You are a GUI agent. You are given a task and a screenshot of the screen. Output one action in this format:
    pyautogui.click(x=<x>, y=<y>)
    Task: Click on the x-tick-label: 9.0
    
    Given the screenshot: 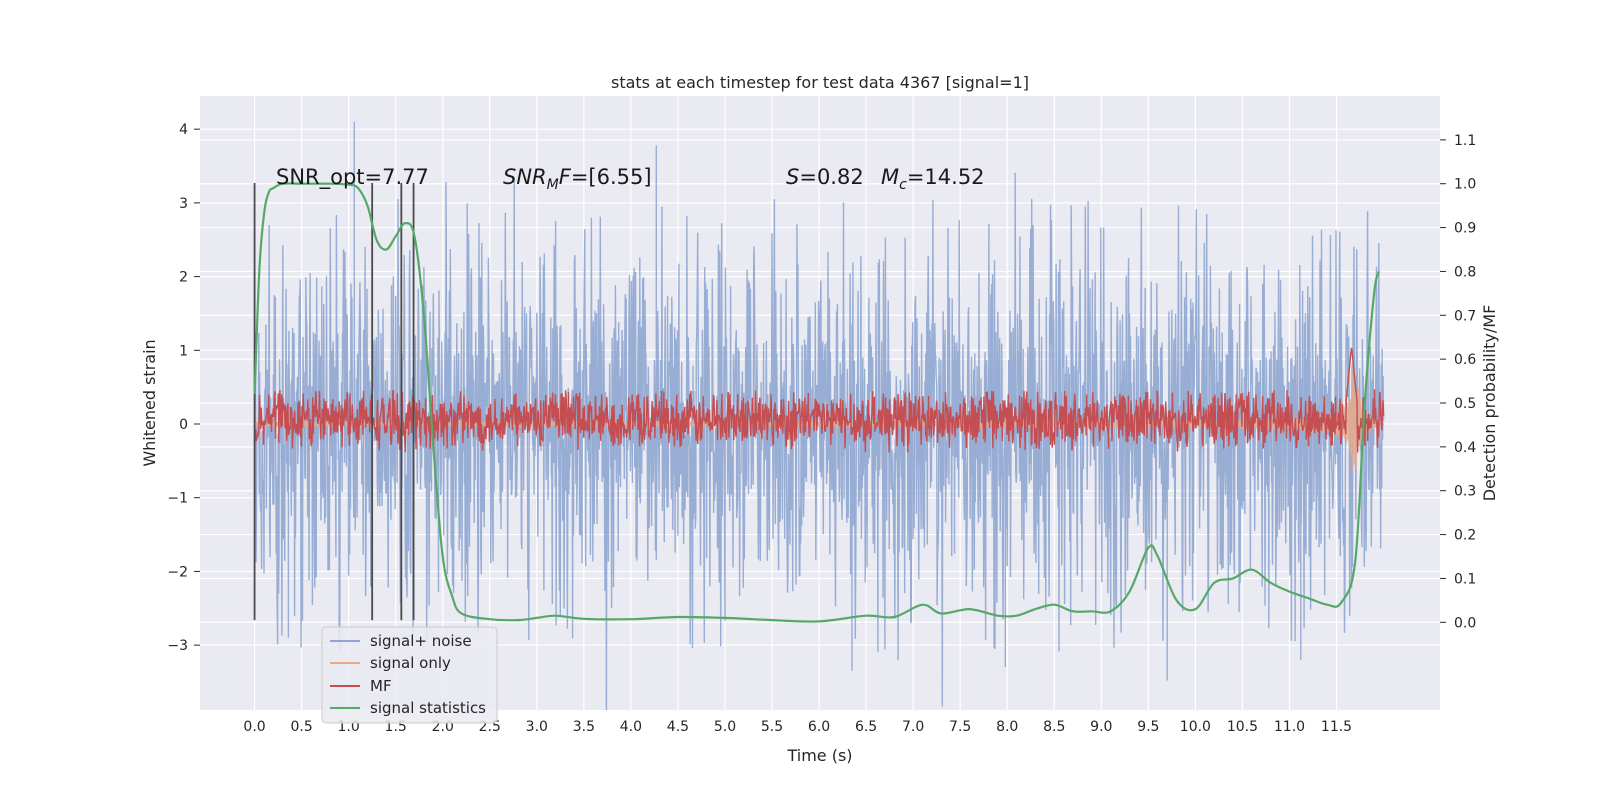 What is the action you would take?
    pyautogui.click(x=1101, y=727)
    